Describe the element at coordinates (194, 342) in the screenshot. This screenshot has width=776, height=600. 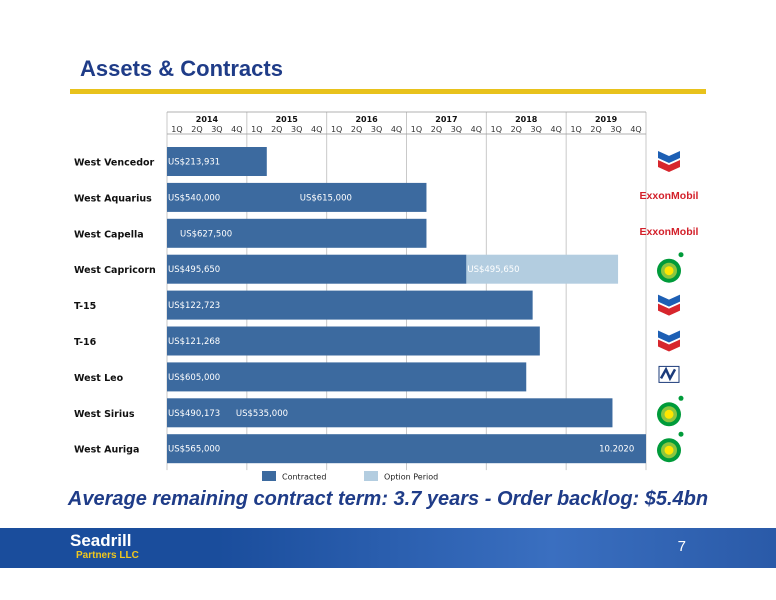
I see `dayrate-label: US$121,268` at that location.